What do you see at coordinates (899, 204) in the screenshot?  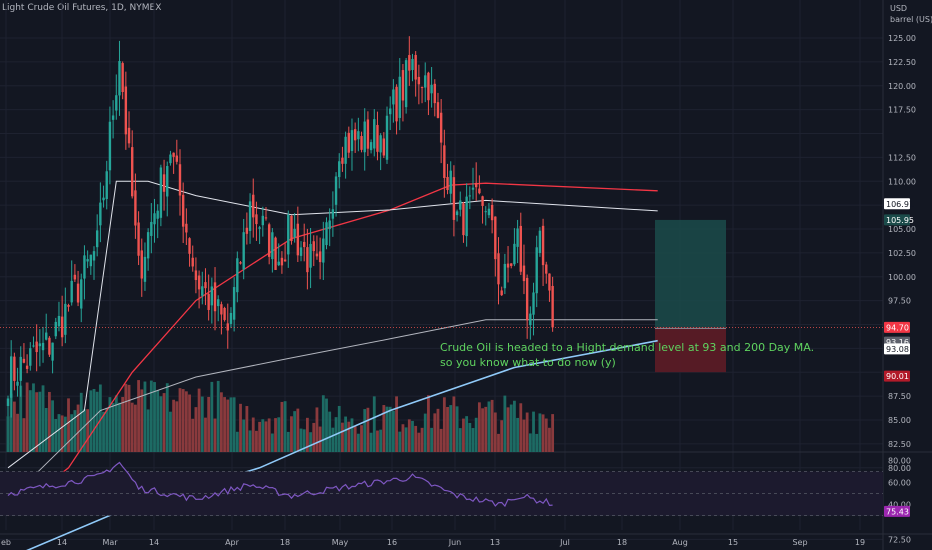 I see `price-badge: 106.91` at bounding box center [899, 204].